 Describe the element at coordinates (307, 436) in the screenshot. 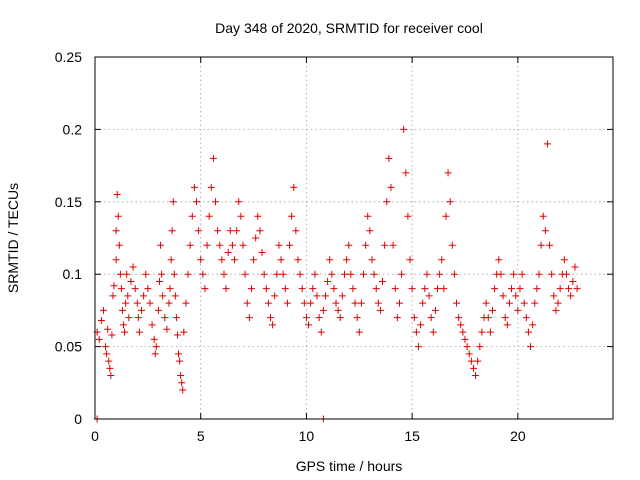

I see `x-tick-label: 10` at that location.